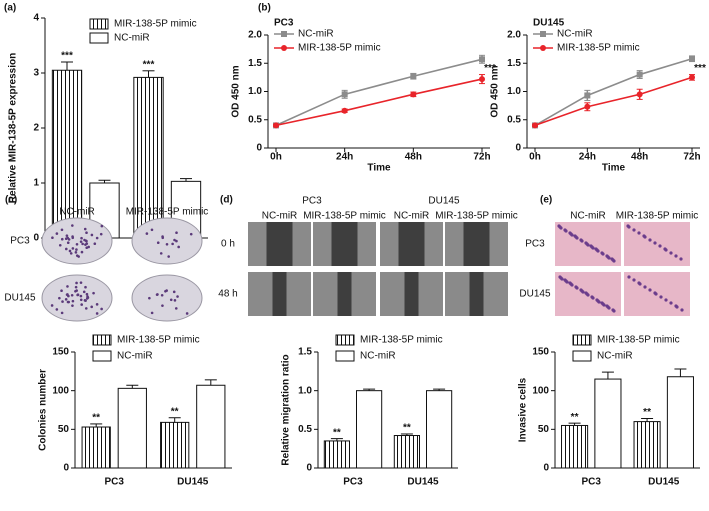  I want to click on panel-label: (d), so click(226, 200).